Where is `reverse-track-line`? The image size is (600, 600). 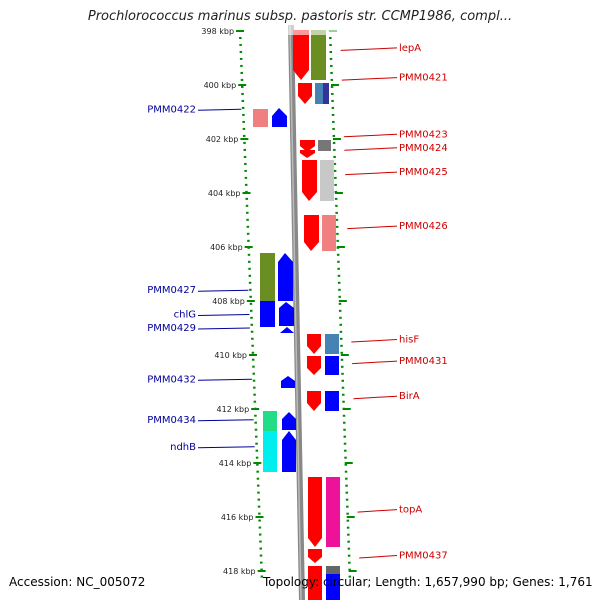 reverse-track-line is located at coordinates (251, 305).